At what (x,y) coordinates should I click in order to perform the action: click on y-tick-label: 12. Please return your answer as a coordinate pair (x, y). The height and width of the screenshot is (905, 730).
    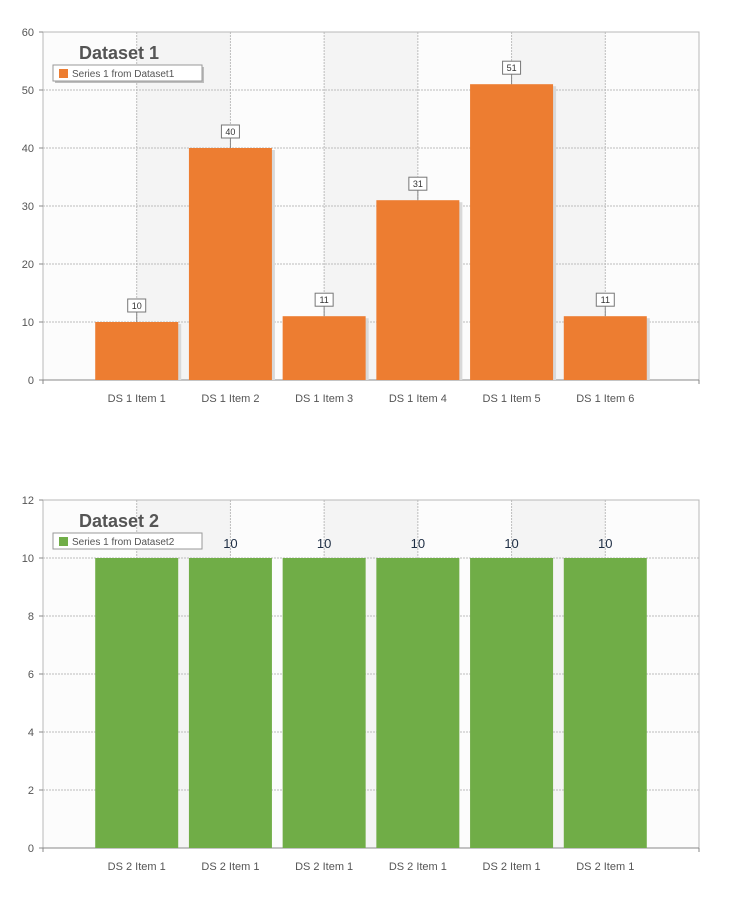
    Looking at the image, I should click on (28, 501).